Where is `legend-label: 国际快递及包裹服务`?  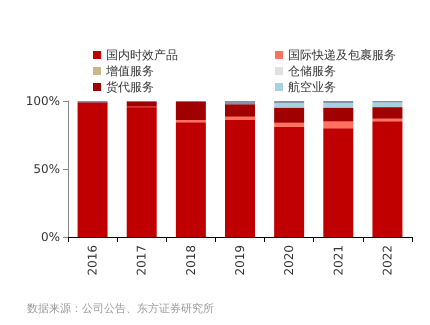
legend-label: 国际快递及包裹服务 is located at coordinates (342, 55).